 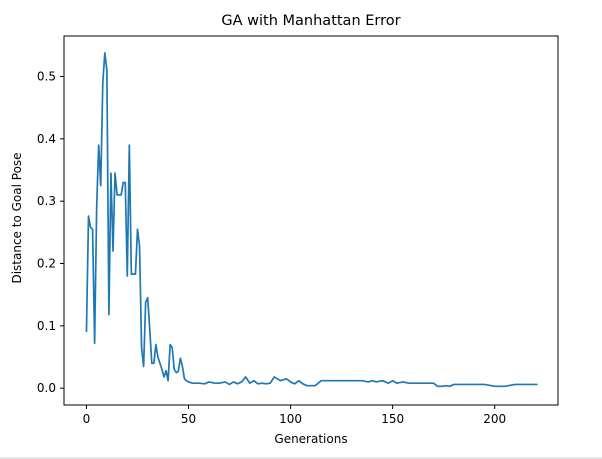 I want to click on window-bottom-border, so click(x=301, y=458).